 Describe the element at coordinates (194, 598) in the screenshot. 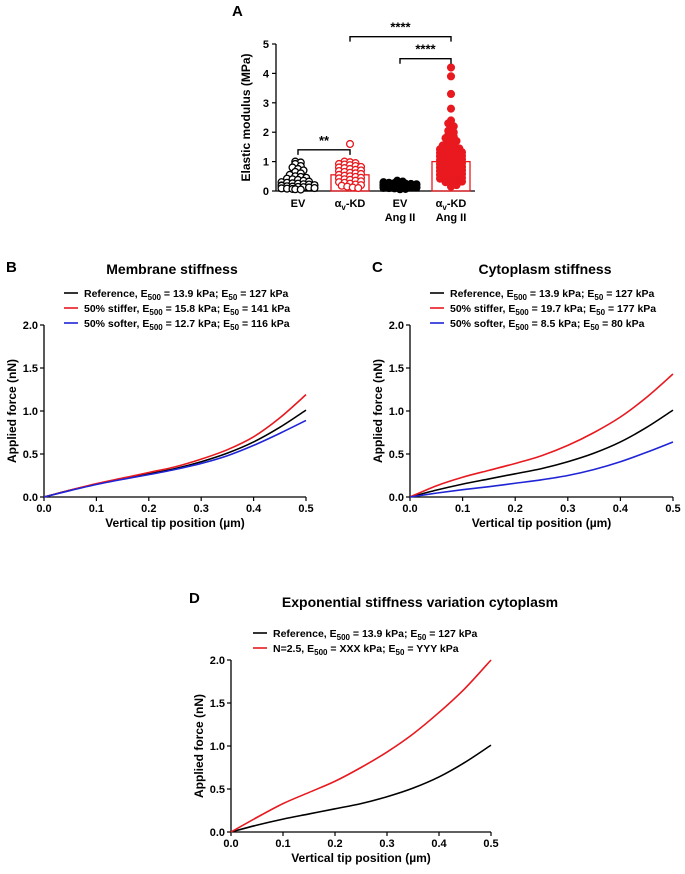

I see `panel-letter: D` at that location.